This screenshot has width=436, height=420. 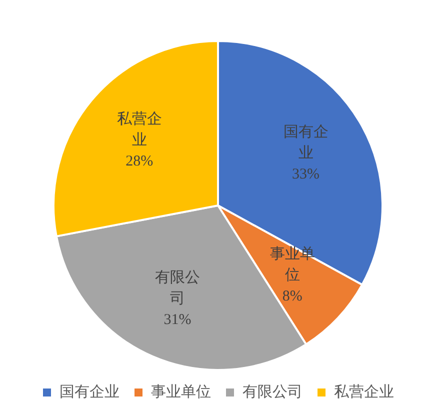 I want to click on slice-label: 国有企业, so click(x=305, y=143).